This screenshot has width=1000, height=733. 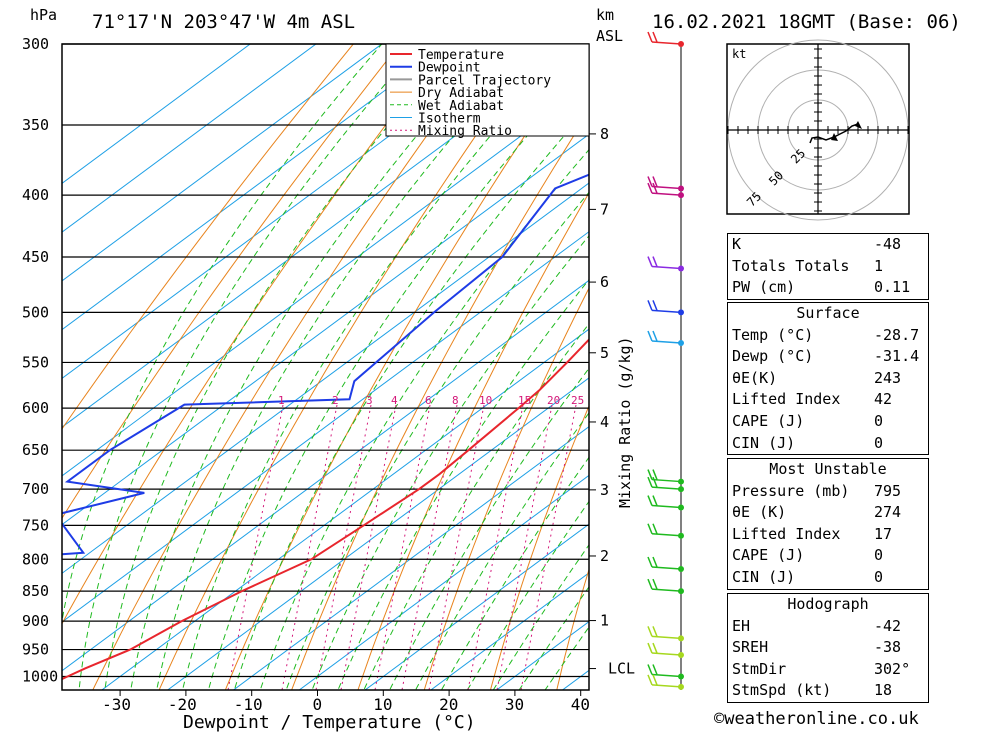 What do you see at coordinates (382, 704) in the screenshot?
I see `x-tick-label: 10` at bounding box center [382, 704].